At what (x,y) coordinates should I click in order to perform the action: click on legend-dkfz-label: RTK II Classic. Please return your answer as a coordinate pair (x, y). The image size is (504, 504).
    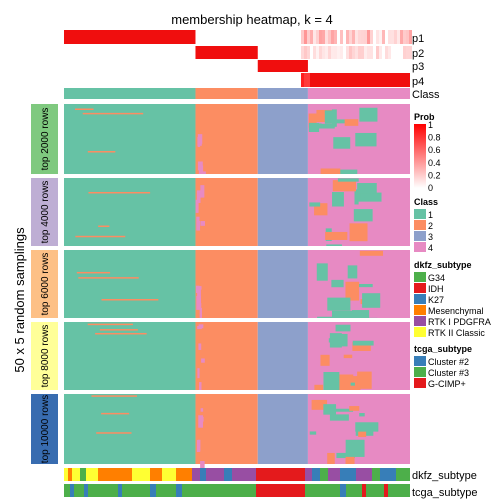
    Looking at the image, I should click on (456, 333).